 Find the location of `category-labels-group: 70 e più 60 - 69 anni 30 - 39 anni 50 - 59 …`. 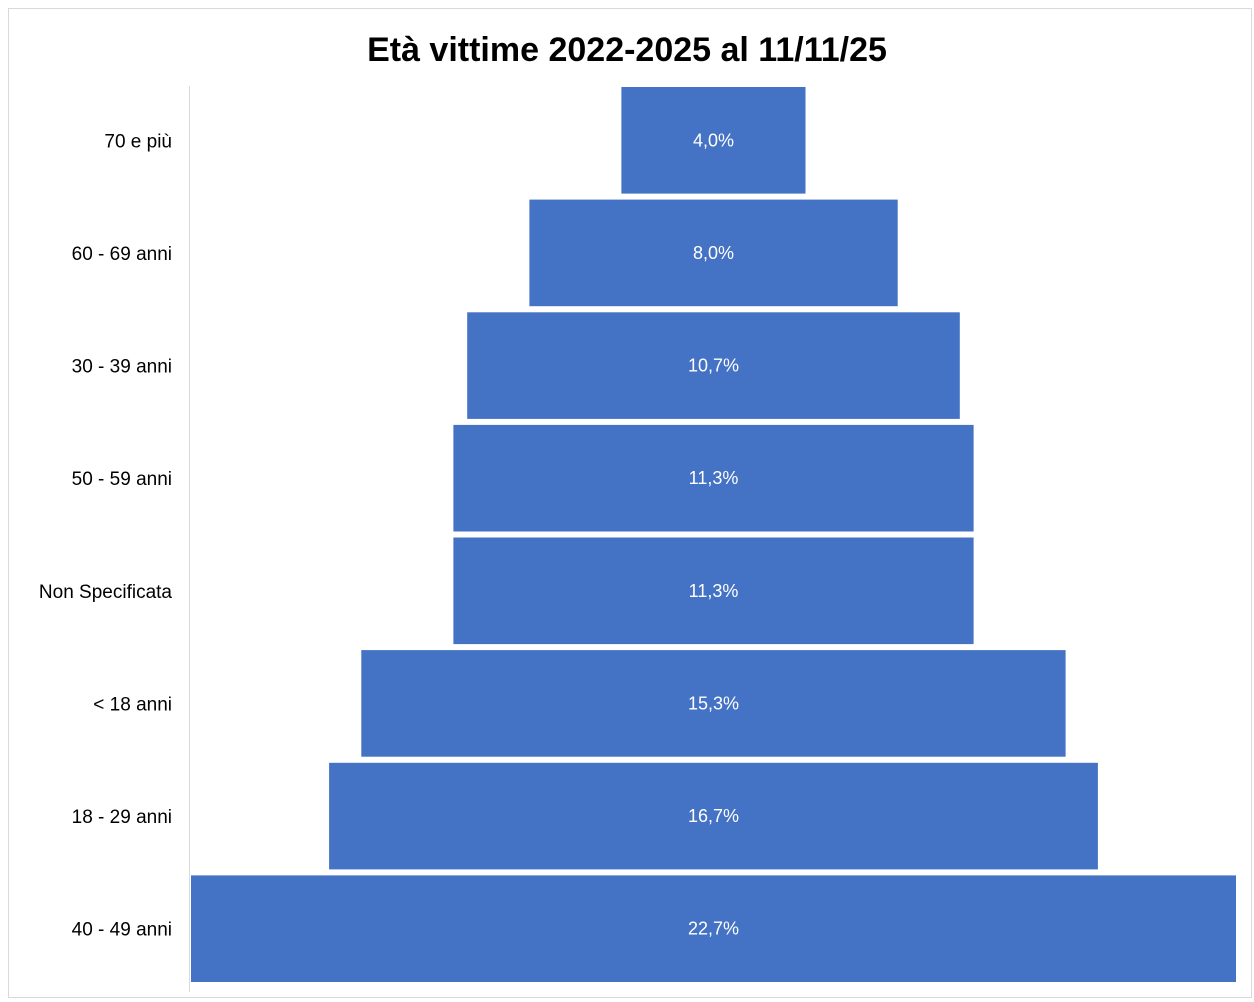

category-labels-group: 70 e più 60 - 69 anni 30 - 39 anni 50 - 59 … is located at coordinates (106, 535).